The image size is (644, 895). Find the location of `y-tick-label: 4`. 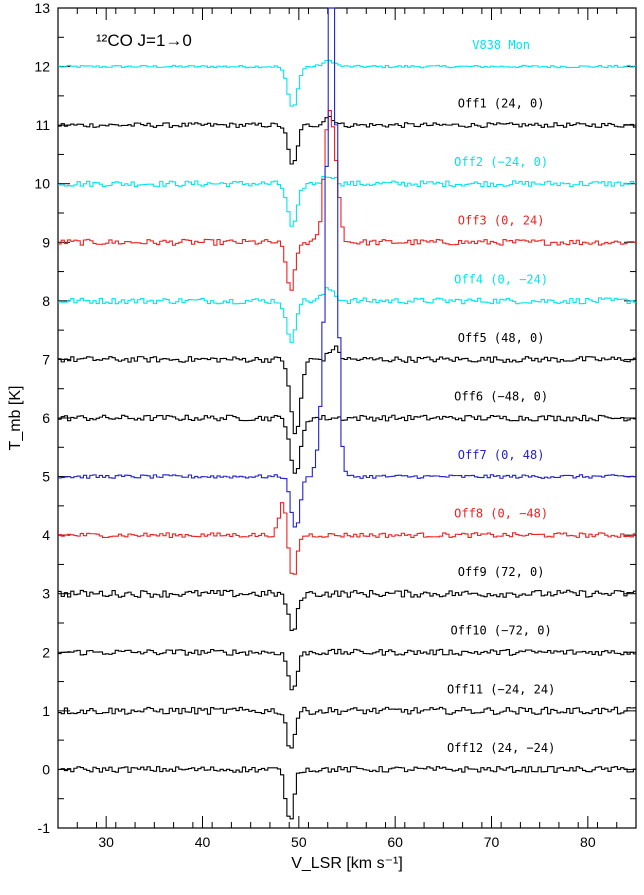

y-tick-label: 4 is located at coordinates (46, 535).